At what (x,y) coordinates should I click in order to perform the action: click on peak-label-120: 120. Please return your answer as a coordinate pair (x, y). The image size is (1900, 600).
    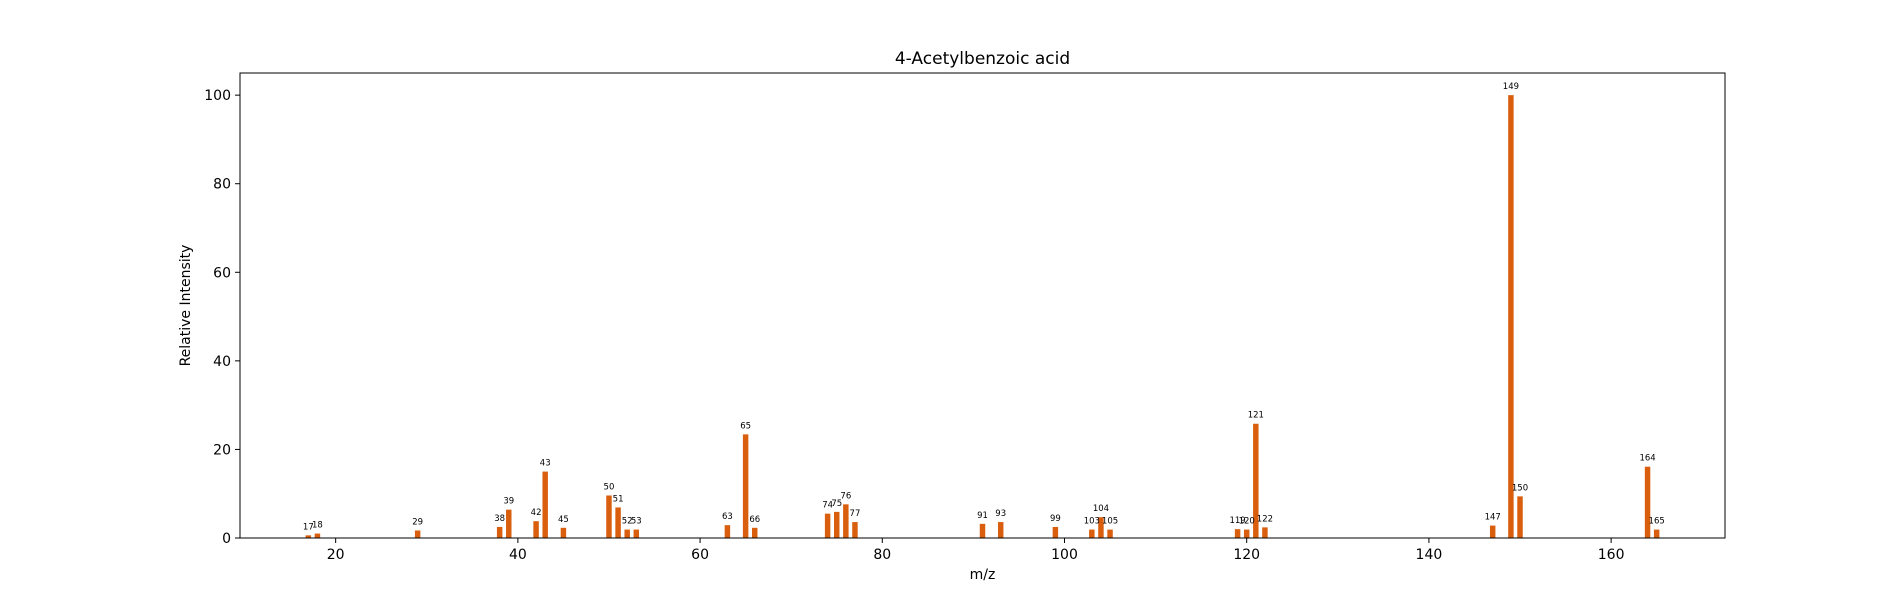
    Looking at the image, I should click on (1247, 522).